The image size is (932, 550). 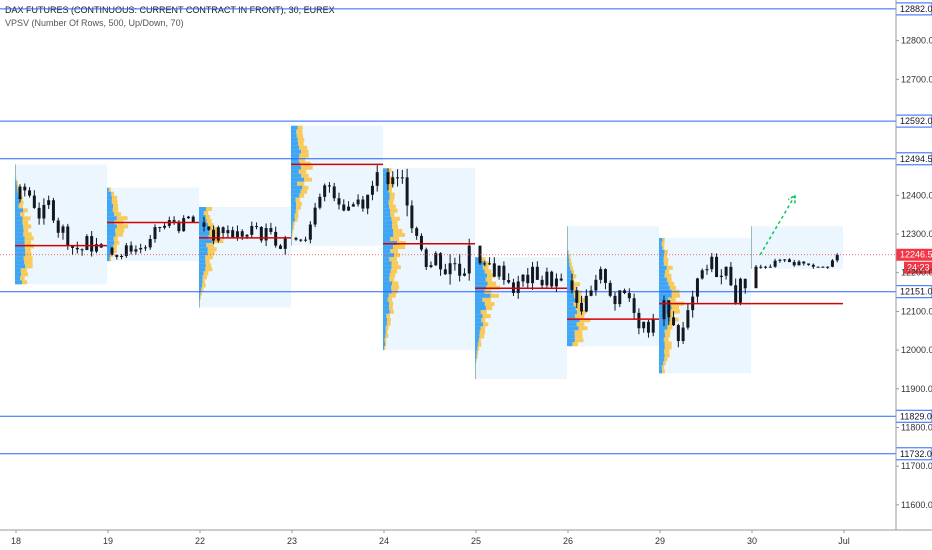 I want to click on price-tick-label: 12000.0, so click(x=916, y=350).